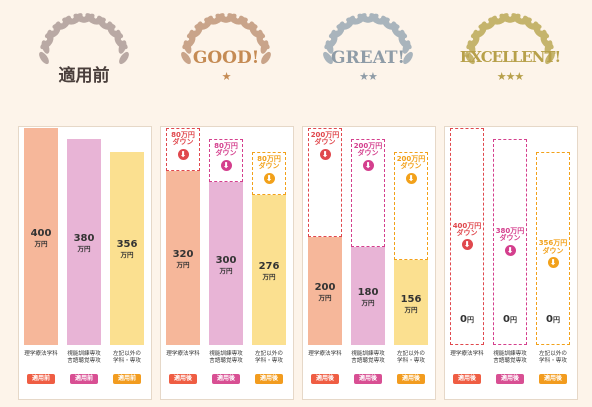  What do you see at coordinates (84, 39) in the screenshot?
I see `laurel-wreath-icon` at bounding box center [84, 39].